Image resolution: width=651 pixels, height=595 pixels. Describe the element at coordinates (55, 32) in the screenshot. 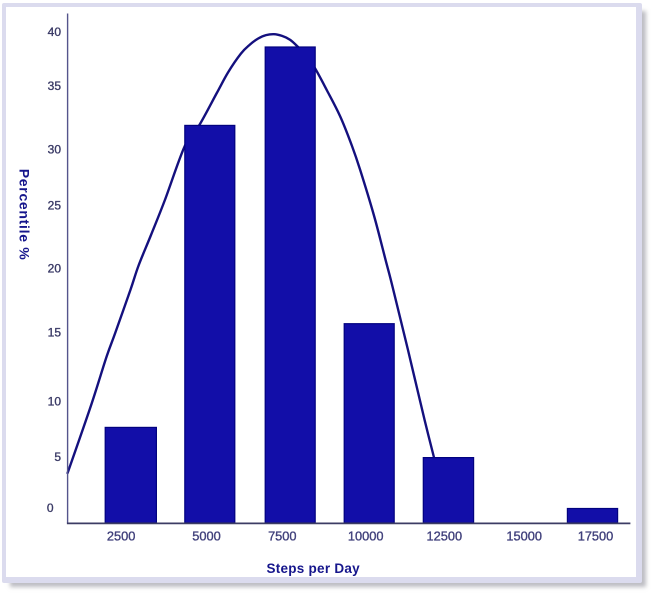

I see `svg-text: 40` at that location.